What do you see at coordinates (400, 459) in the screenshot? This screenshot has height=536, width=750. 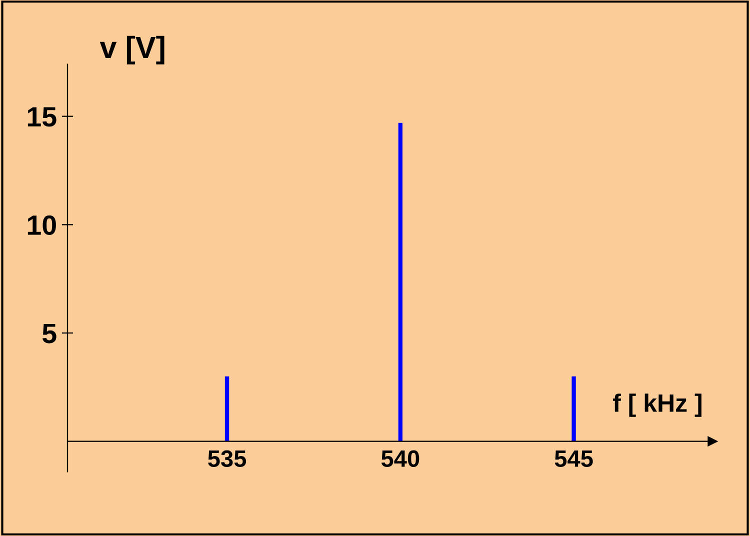 I see `x-tick-label: 540` at bounding box center [400, 459].